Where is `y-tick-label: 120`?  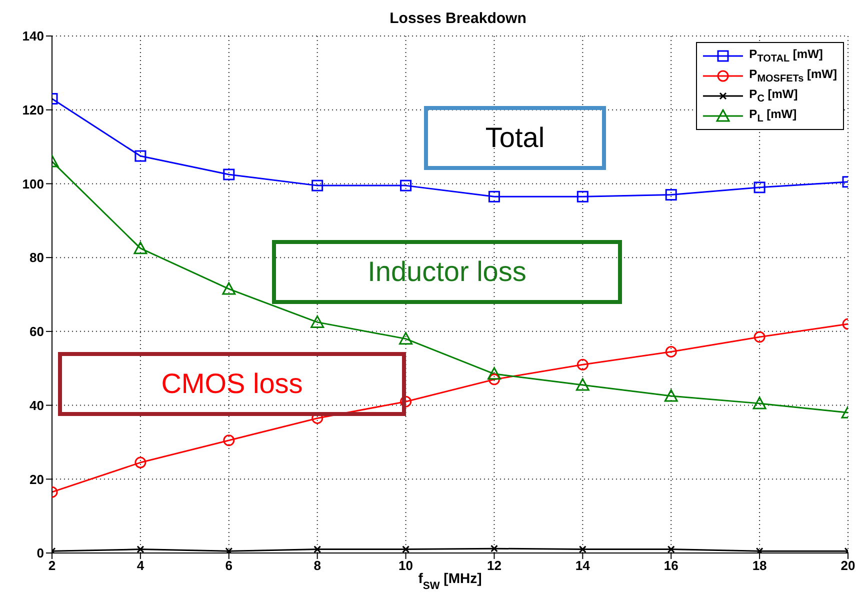
y-tick-label: 120 is located at coordinates (33, 110).